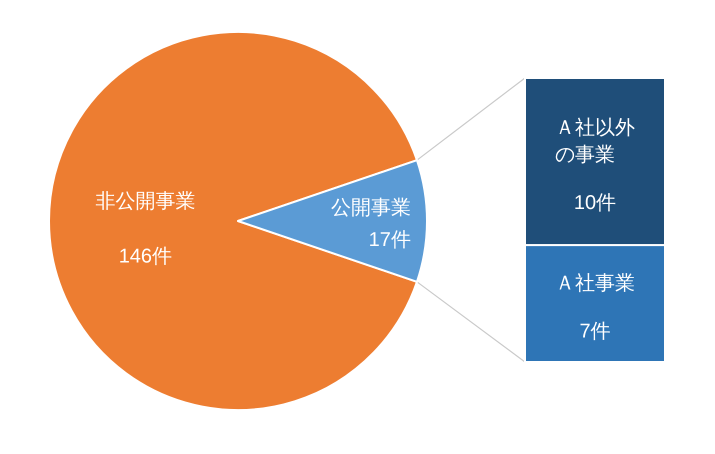  I want to click on series-label: Ａ社事業, so click(595, 283).